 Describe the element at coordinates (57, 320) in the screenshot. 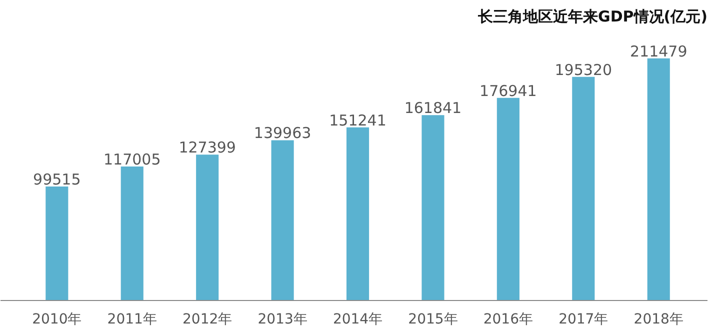

I see `x-tick-label: 2010年` at that location.